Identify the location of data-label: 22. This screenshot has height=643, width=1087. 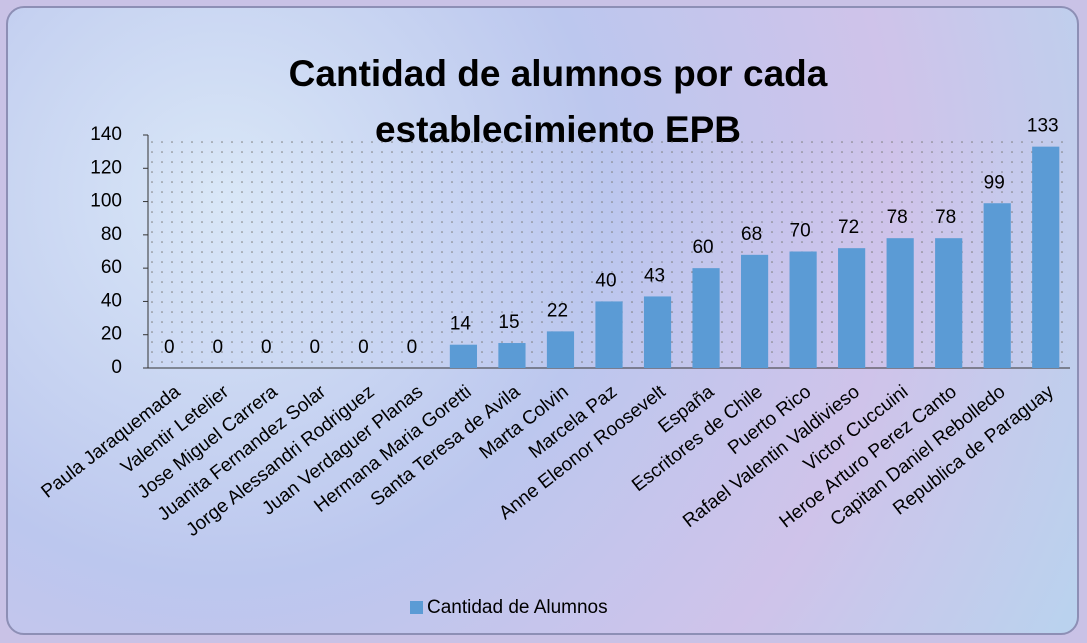
(557, 310).